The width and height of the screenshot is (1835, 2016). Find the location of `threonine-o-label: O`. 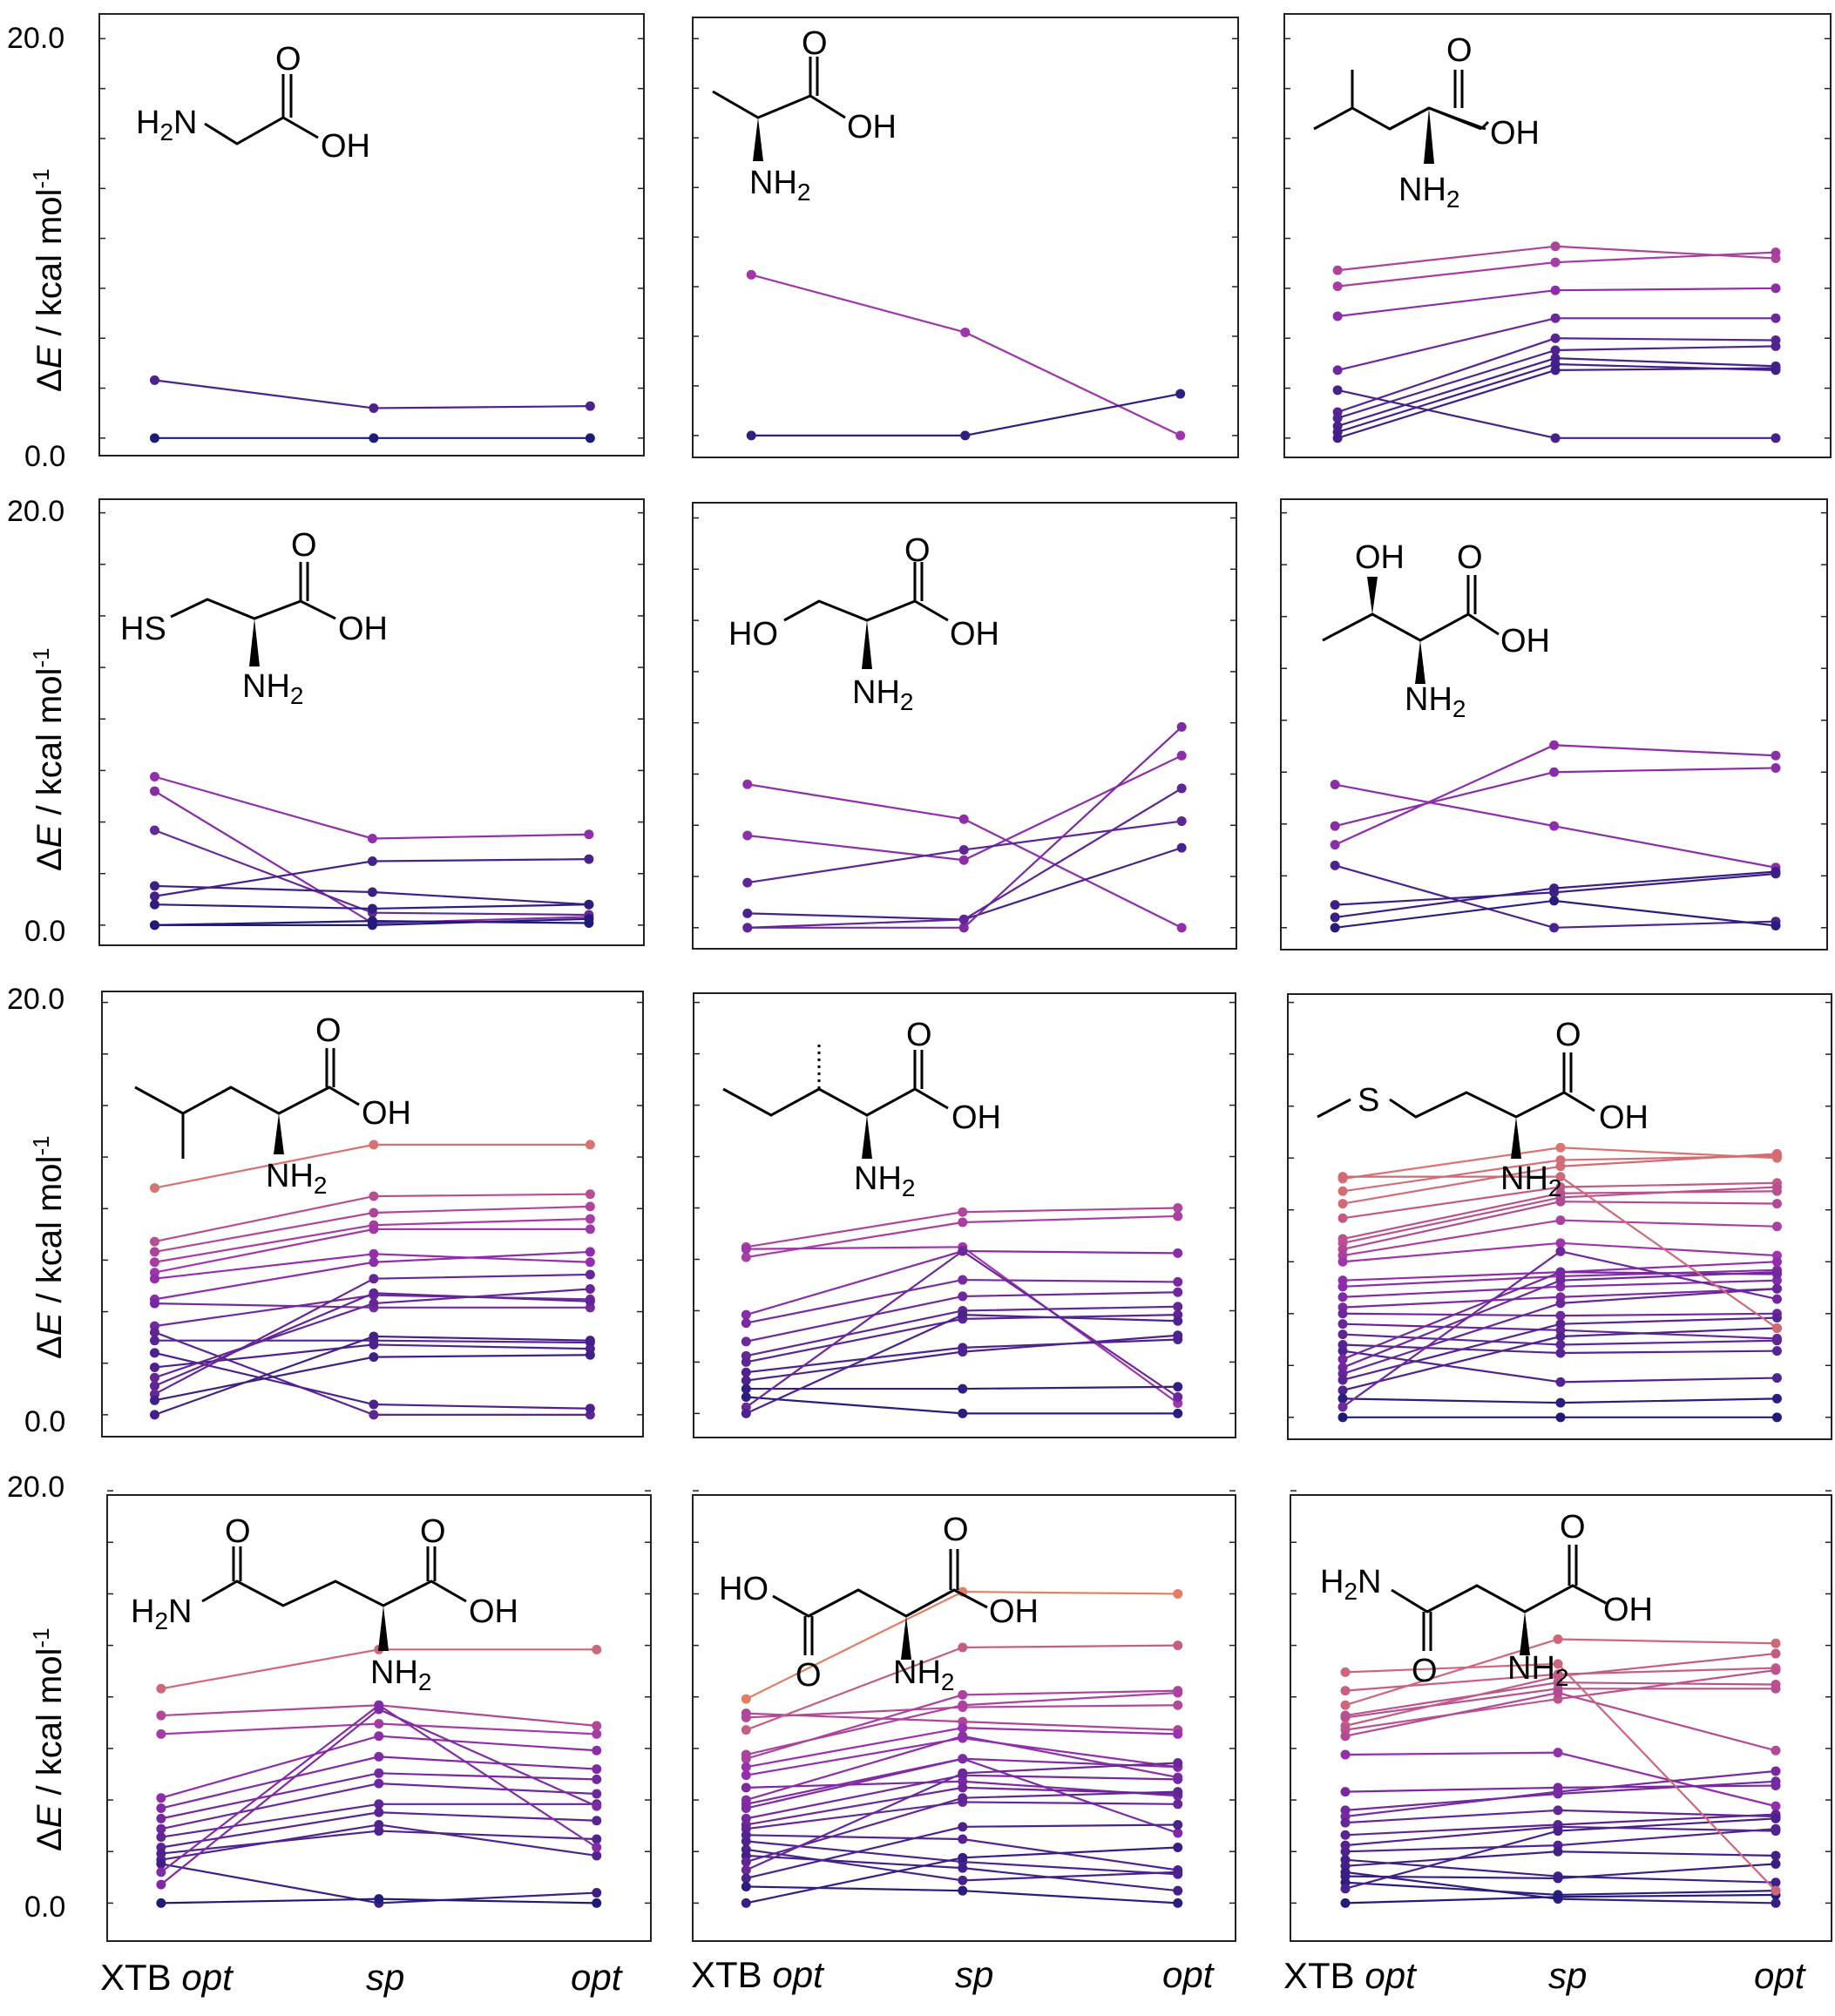

threonine-o-label: O is located at coordinates (1470, 557).